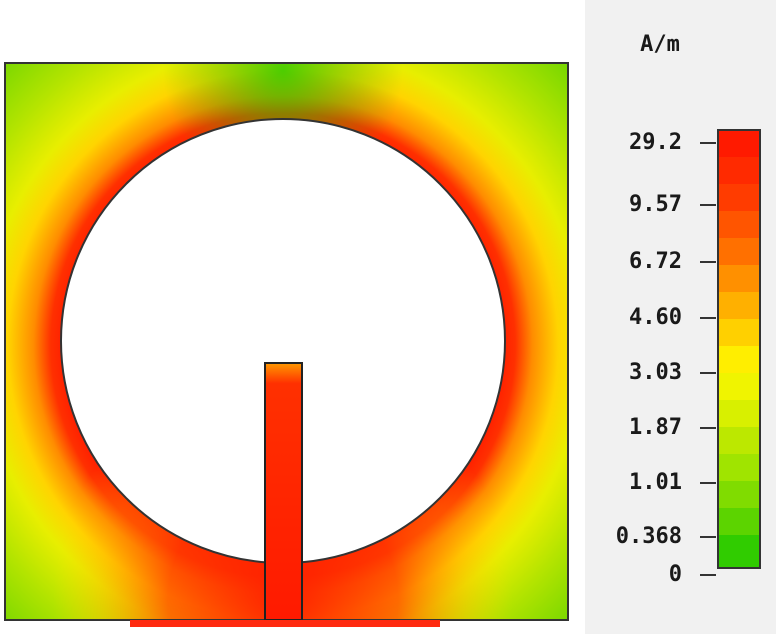 The width and height of the screenshot is (776, 634). Describe the element at coordinates (666, 358) in the screenshot. I see `legend-labels: 29.2 9.57 6.72 4.60 3.03 1.87 1.01 0.368 0` at that location.